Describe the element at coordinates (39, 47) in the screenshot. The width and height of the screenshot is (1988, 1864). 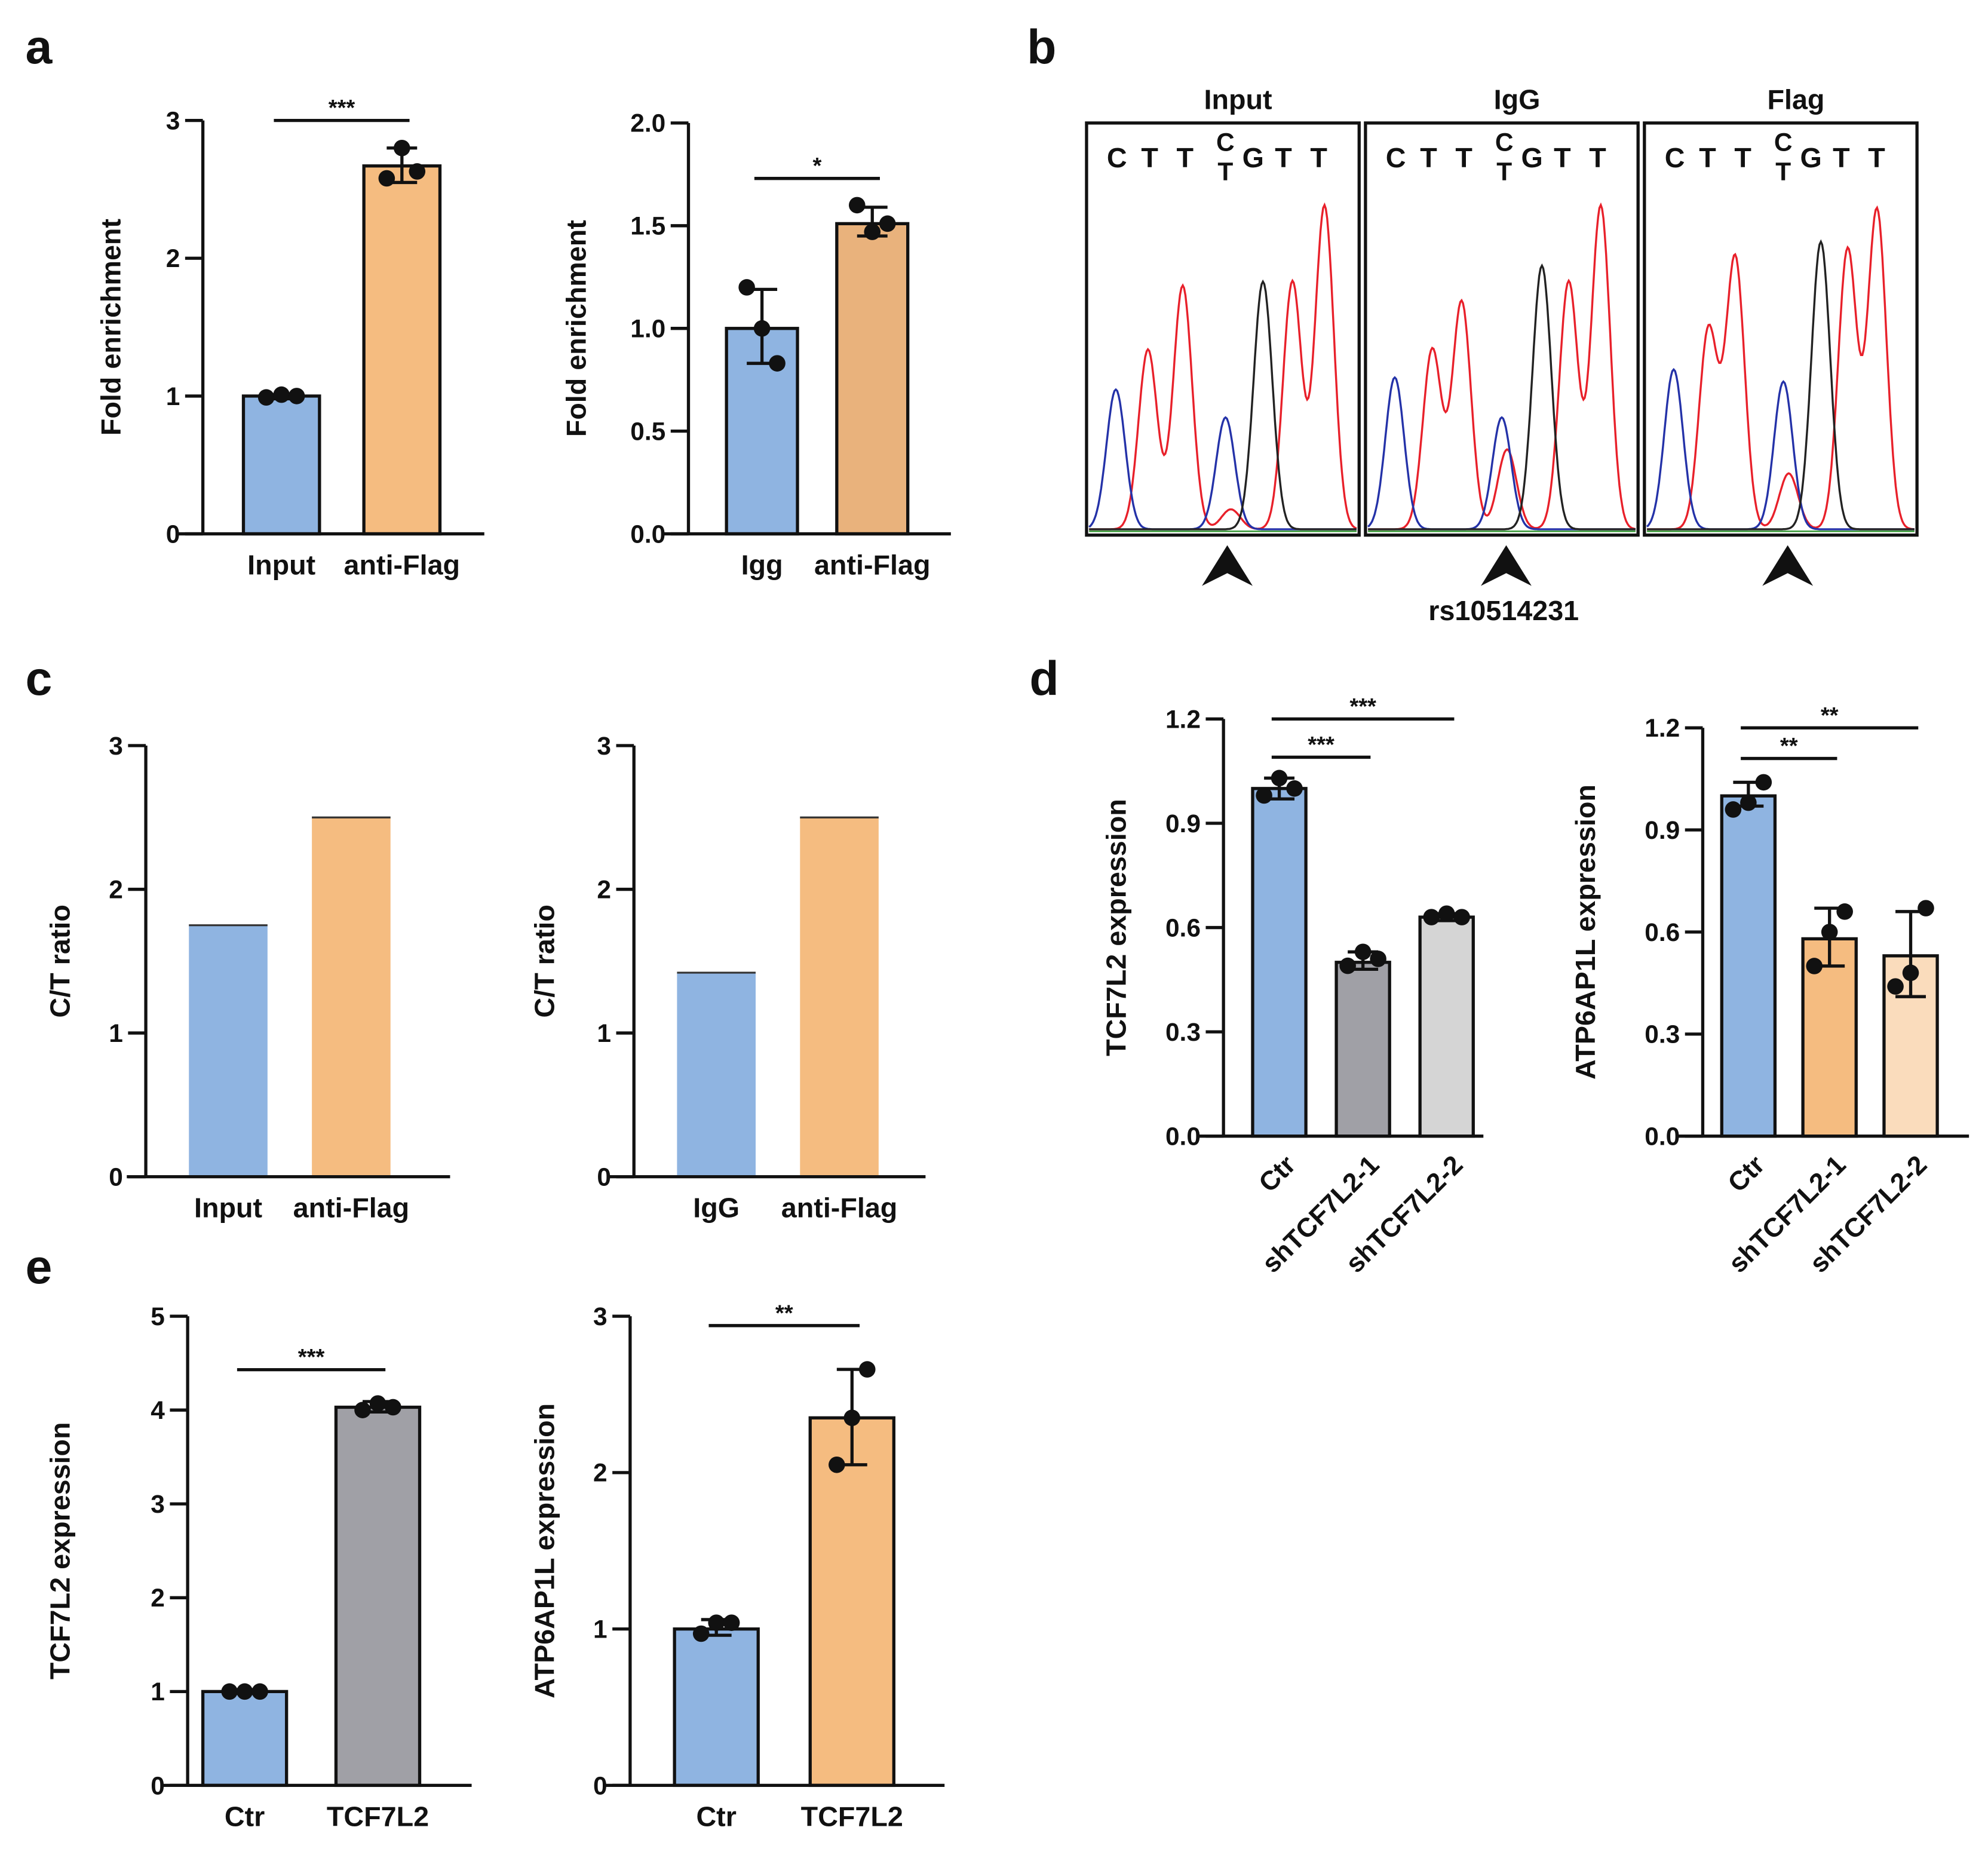
I see `panel-letter-a: a` at that location.